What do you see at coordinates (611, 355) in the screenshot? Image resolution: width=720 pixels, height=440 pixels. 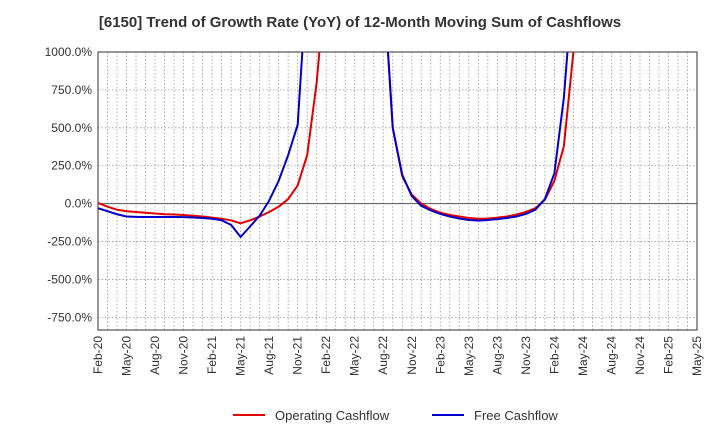 I see `x-tick-label: Aug-24` at bounding box center [611, 355].